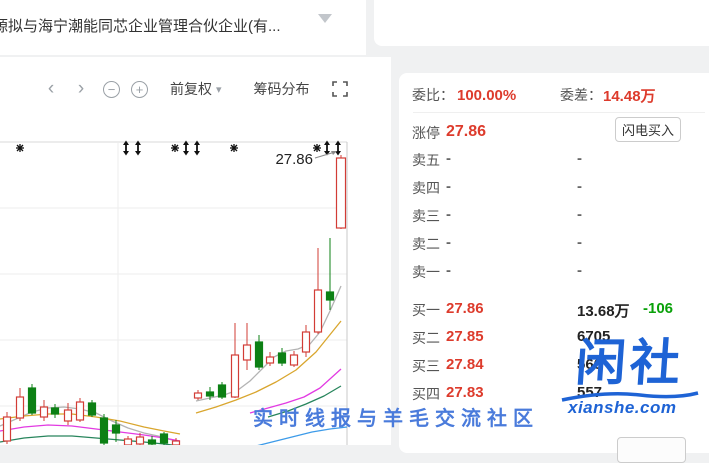  What do you see at coordinates (465, 364) in the screenshot?
I see `row-price: 27.84` at bounding box center [465, 364].